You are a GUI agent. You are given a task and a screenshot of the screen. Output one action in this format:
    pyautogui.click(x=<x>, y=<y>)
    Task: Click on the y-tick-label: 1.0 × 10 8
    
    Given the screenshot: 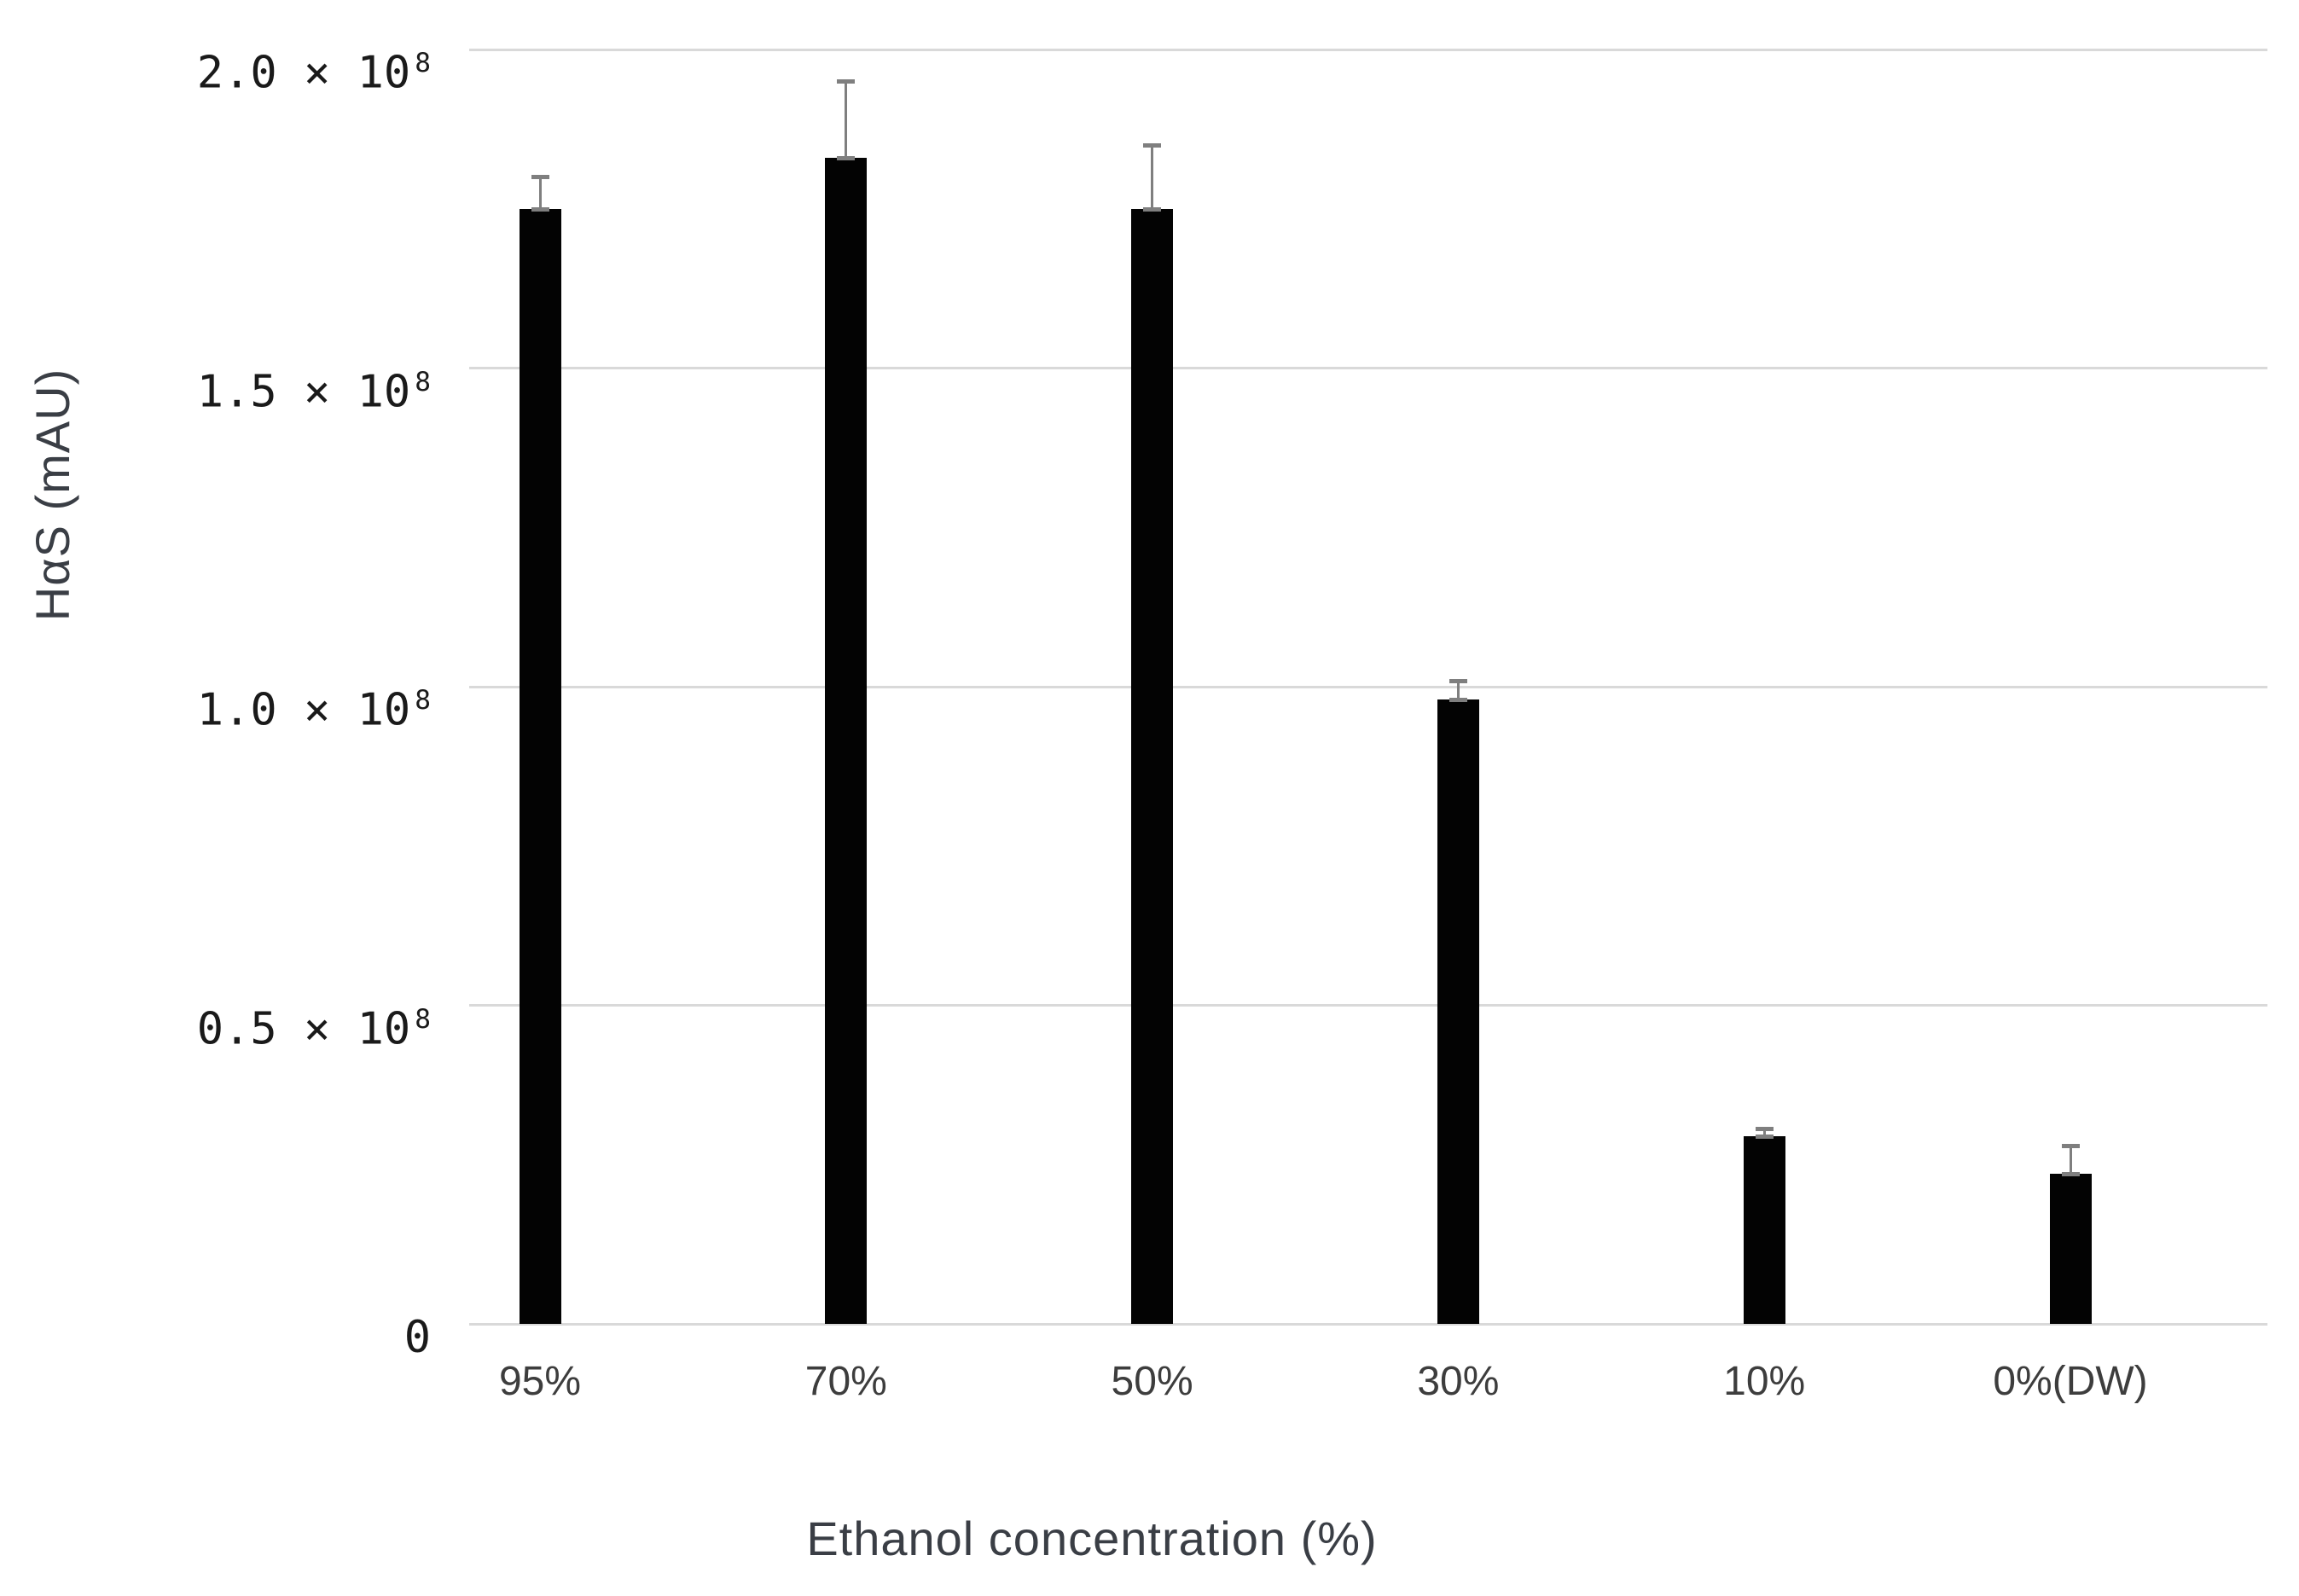 What is the action you would take?
    pyautogui.click(x=313, y=710)
    